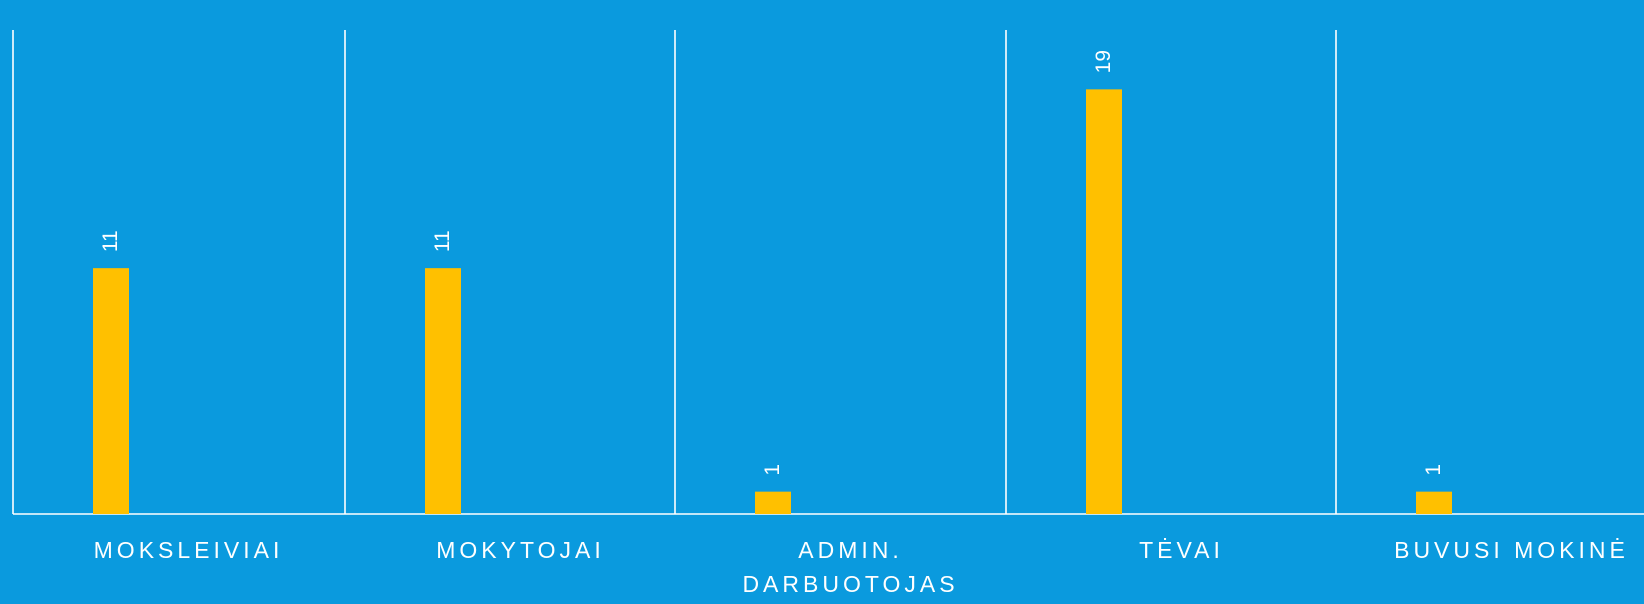  Describe the element at coordinates (189, 550) in the screenshot. I see `category-label: MOKSLEIVIAI` at that location.